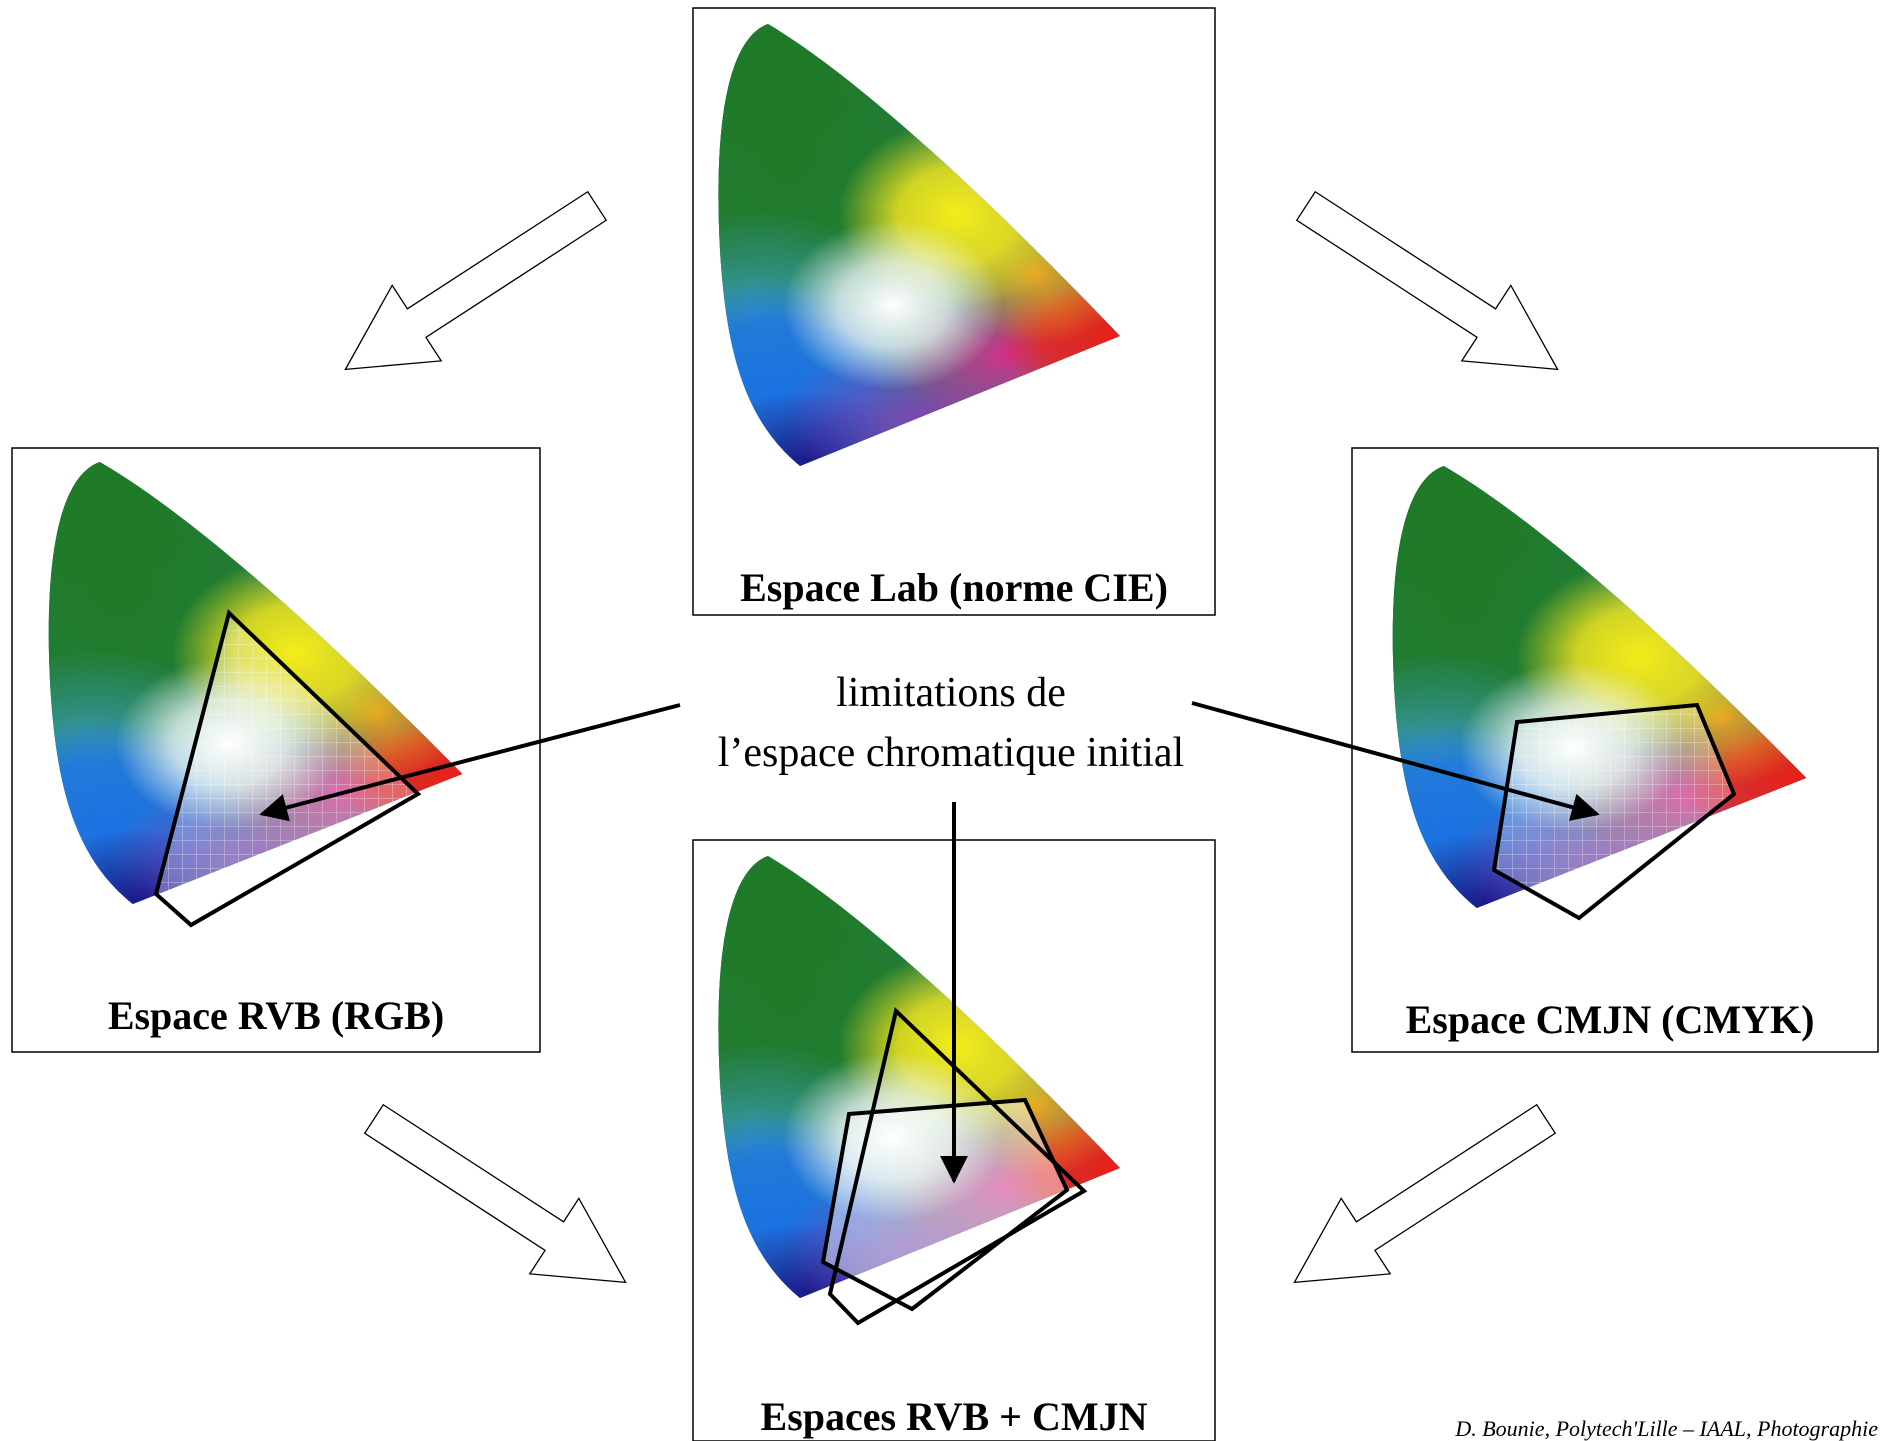 The width and height of the screenshot is (1881, 1441). I want to click on panel-rvb-caption: Espace RVB (RGB), so click(276, 1015).